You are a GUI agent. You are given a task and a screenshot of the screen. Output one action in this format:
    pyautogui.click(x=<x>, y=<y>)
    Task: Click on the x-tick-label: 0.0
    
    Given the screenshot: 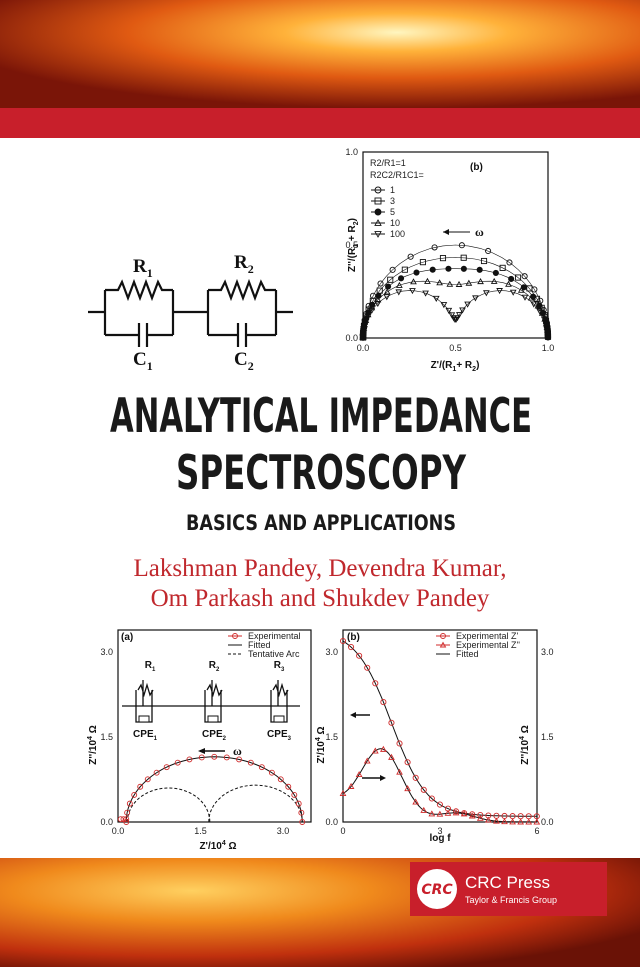 What is the action you would take?
    pyautogui.click(x=118, y=831)
    